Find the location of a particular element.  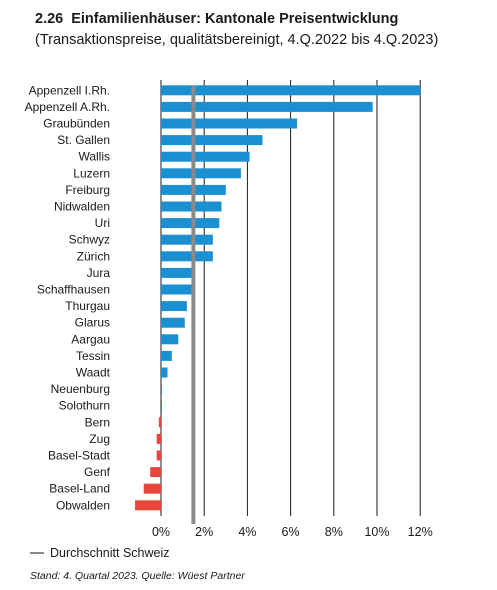

category-label: Appenzell I.Rh. is located at coordinates (69, 90).